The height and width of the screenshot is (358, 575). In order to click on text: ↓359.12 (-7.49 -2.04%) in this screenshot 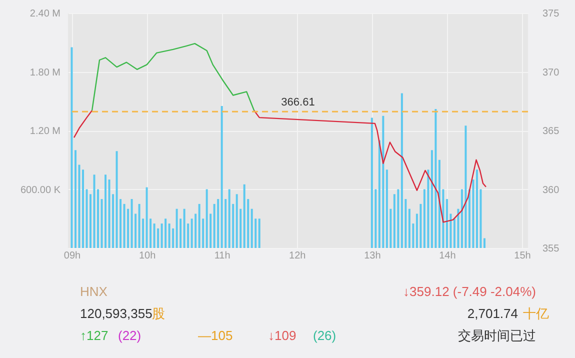, I will do `click(469, 291)`.